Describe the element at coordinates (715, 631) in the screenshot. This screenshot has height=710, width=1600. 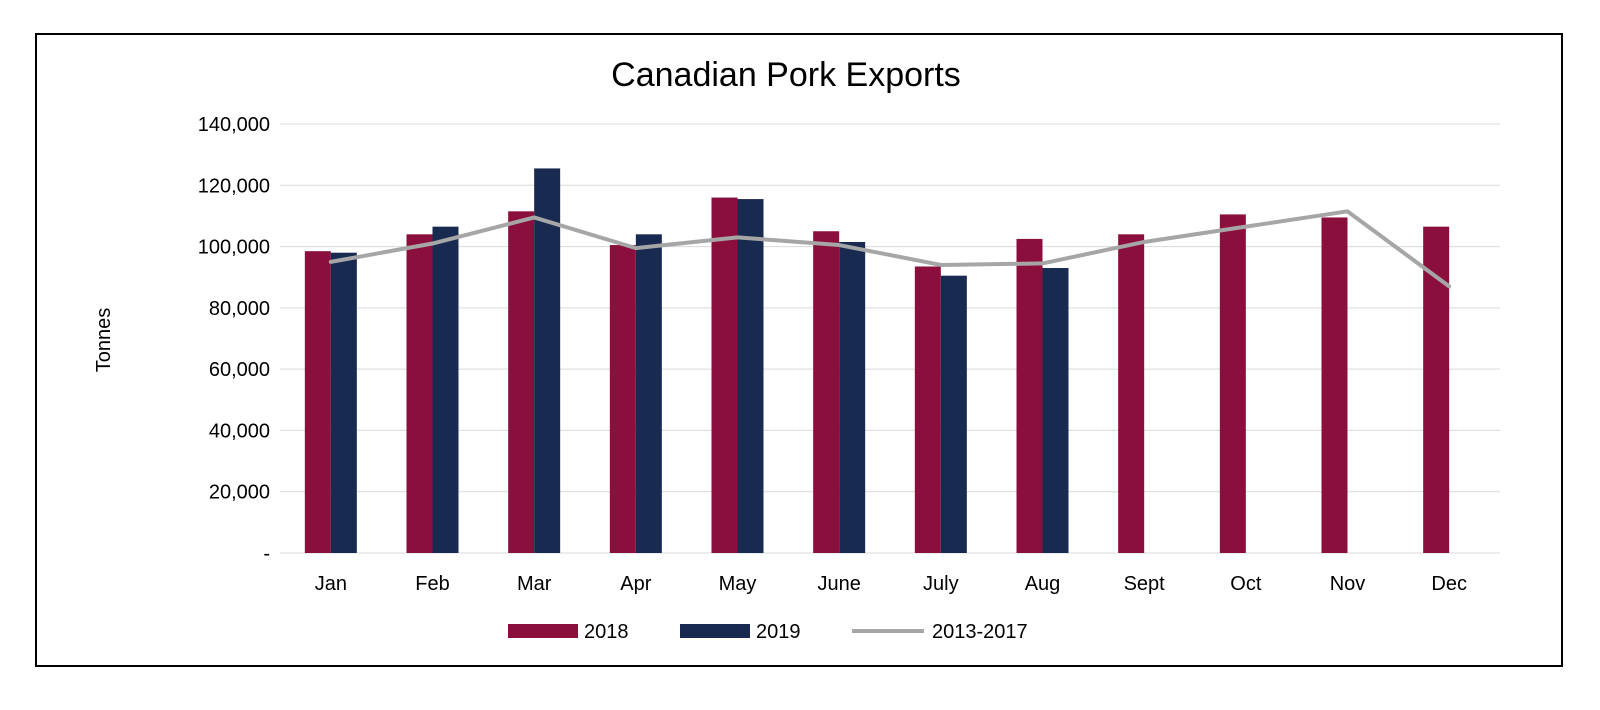
I see `legend-swatch-2019` at that location.